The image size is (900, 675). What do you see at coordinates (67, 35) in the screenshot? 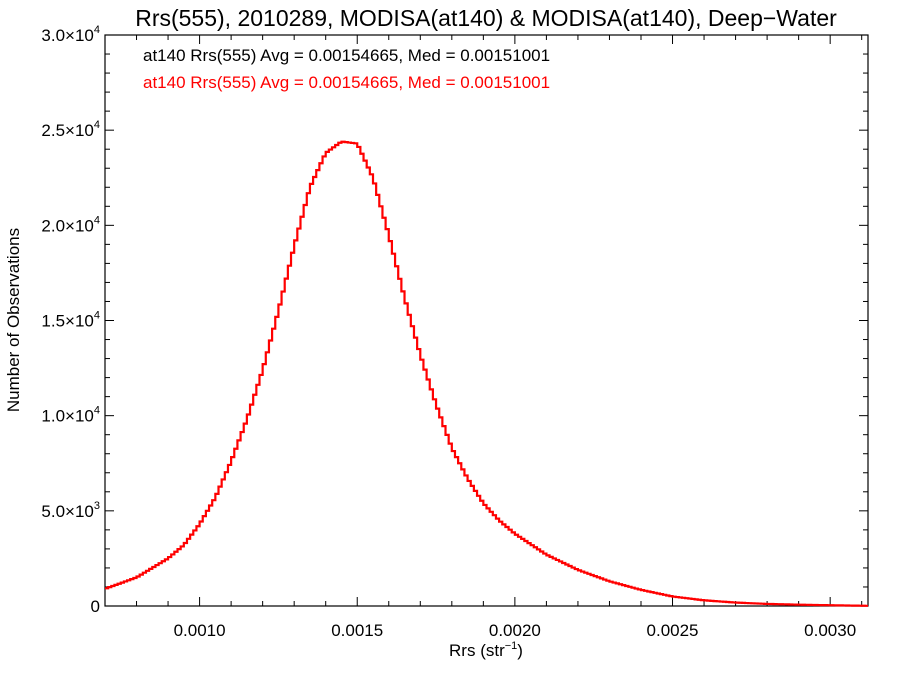
I see `y-tick-mantissa: 3.0×10` at bounding box center [67, 35].